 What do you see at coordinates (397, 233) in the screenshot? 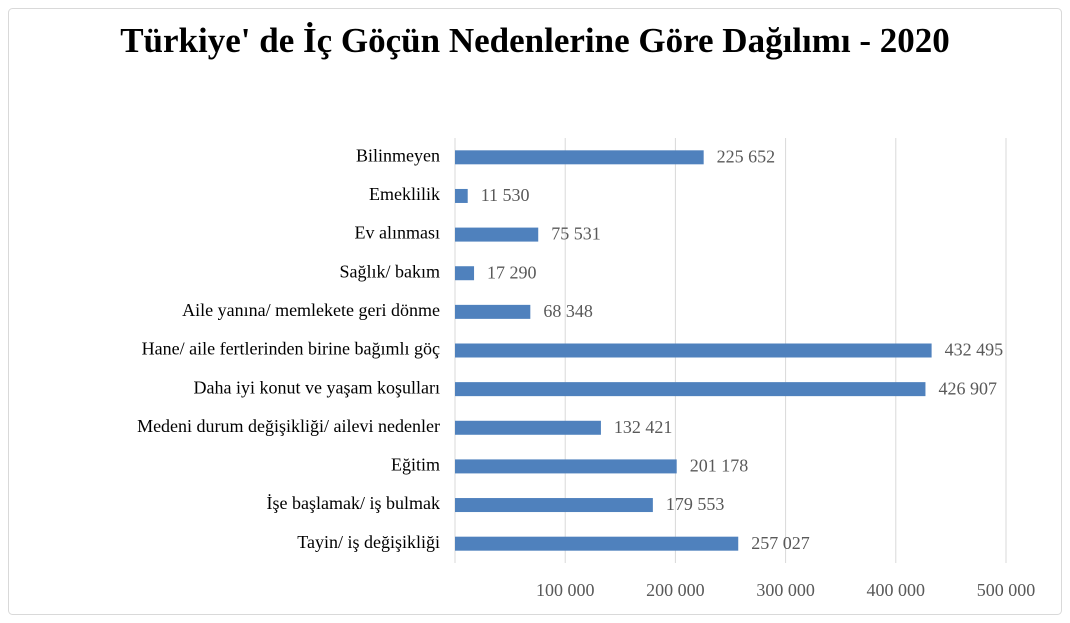
I see `y-tick-label: Ev alınması` at bounding box center [397, 233].